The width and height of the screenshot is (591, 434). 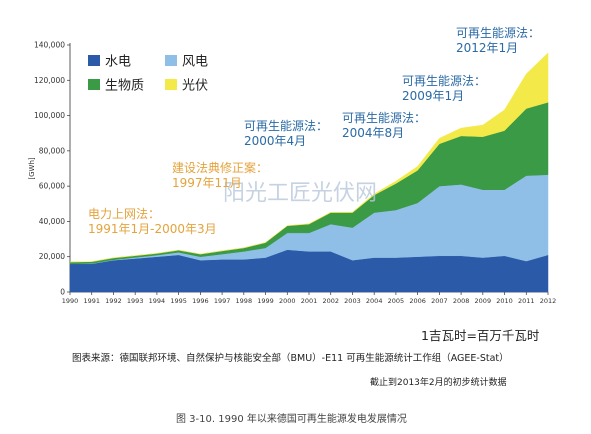 I want to click on annotation-text: 建设法典修正案：, so click(x=220, y=167).